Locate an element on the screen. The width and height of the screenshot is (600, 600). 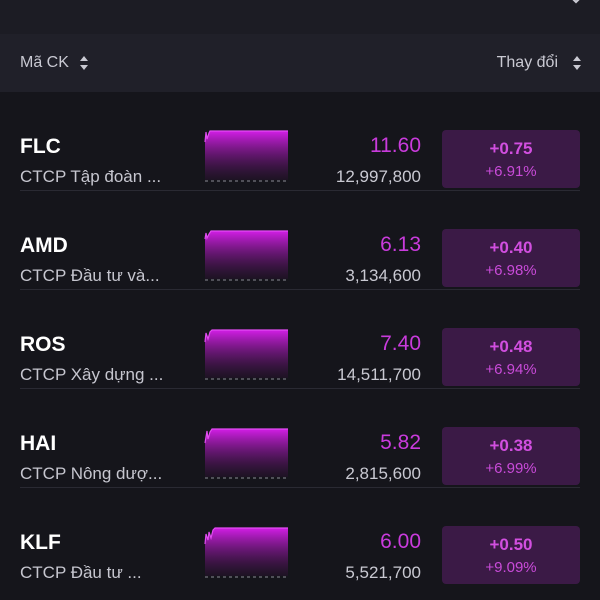
sort-by-change: Thay đổi is located at coordinates (539, 63).